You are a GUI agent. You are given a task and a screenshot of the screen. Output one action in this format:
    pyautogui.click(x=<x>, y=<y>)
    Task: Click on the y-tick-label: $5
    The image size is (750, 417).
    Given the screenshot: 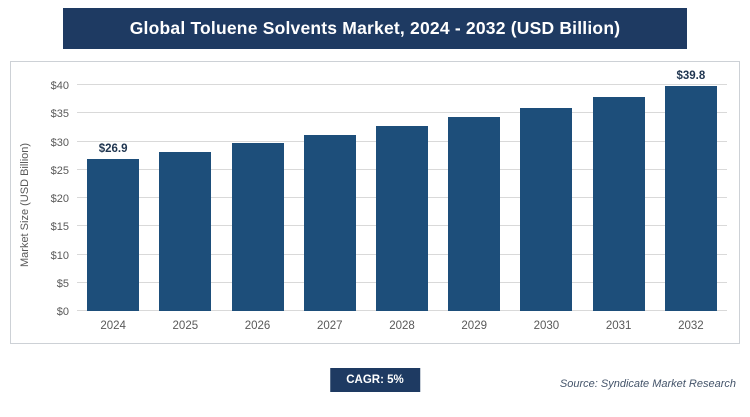 What is the action you would take?
    pyautogui.click(x=62, y=283)
    